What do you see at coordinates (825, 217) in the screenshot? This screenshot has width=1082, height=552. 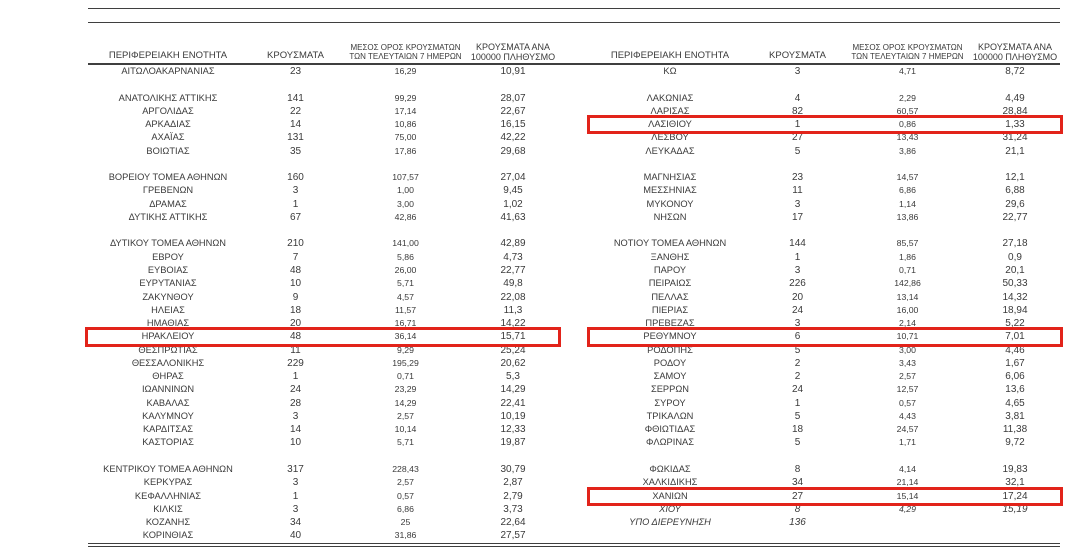 I see `table-row: ΝΗΣΩΝ 17 13,86 22,77` at bounding box center [825, 217].